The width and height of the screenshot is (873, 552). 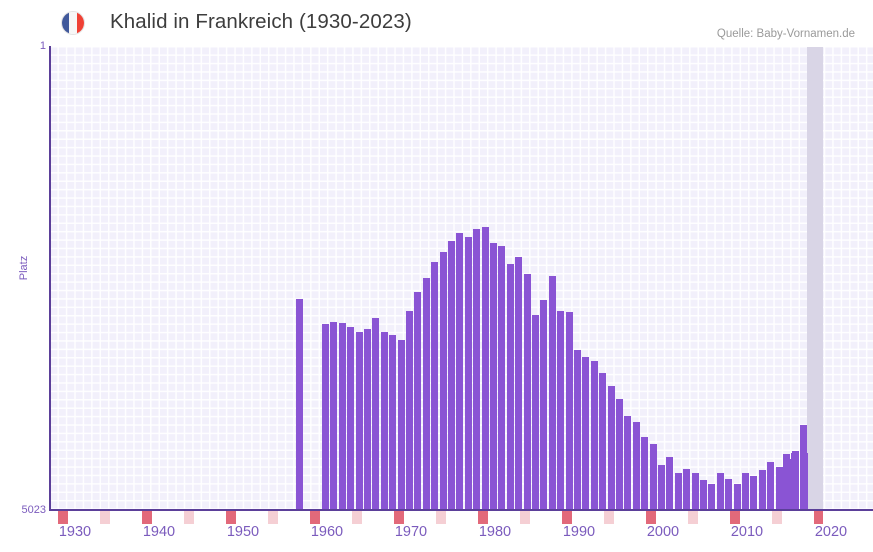 What do you see at coordinates (159, 532) in the screenshot?
I see `x-tick-1940: 1940` at bounding box center [159, 532].